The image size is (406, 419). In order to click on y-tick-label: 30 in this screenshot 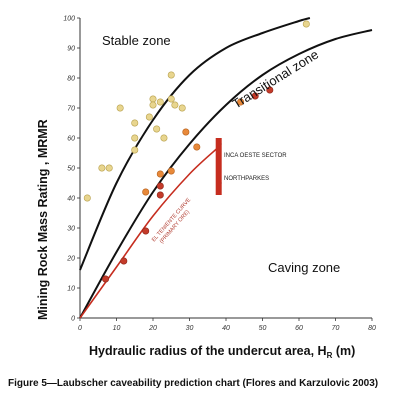, I will do `click(71, 229)`.